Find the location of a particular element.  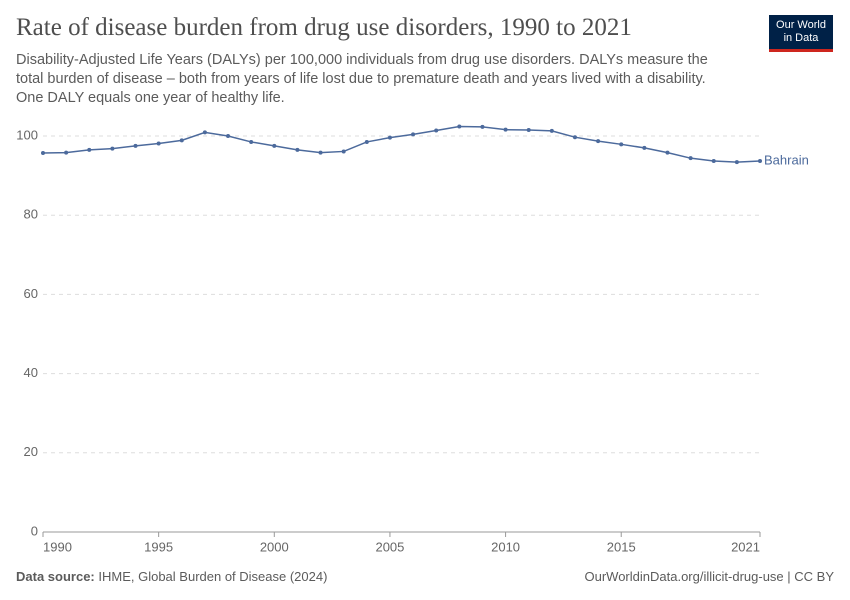

y-tick-label: 80 is located at coordinates (31, 214).